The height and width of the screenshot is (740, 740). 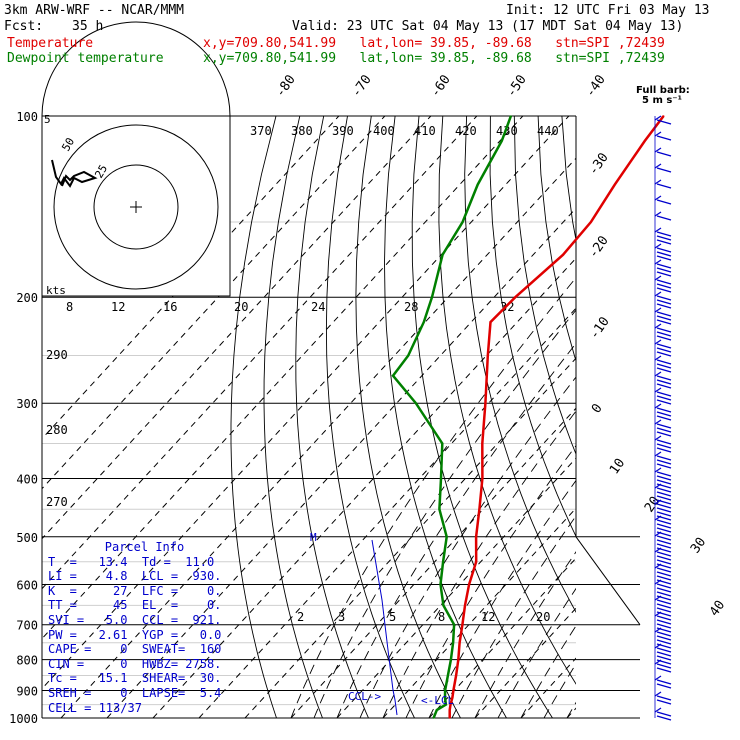 What do you see at coordinates (27, 479) in the screenshot?
I see `pressure-tick-label: 400` at bounding box center [27, 479].